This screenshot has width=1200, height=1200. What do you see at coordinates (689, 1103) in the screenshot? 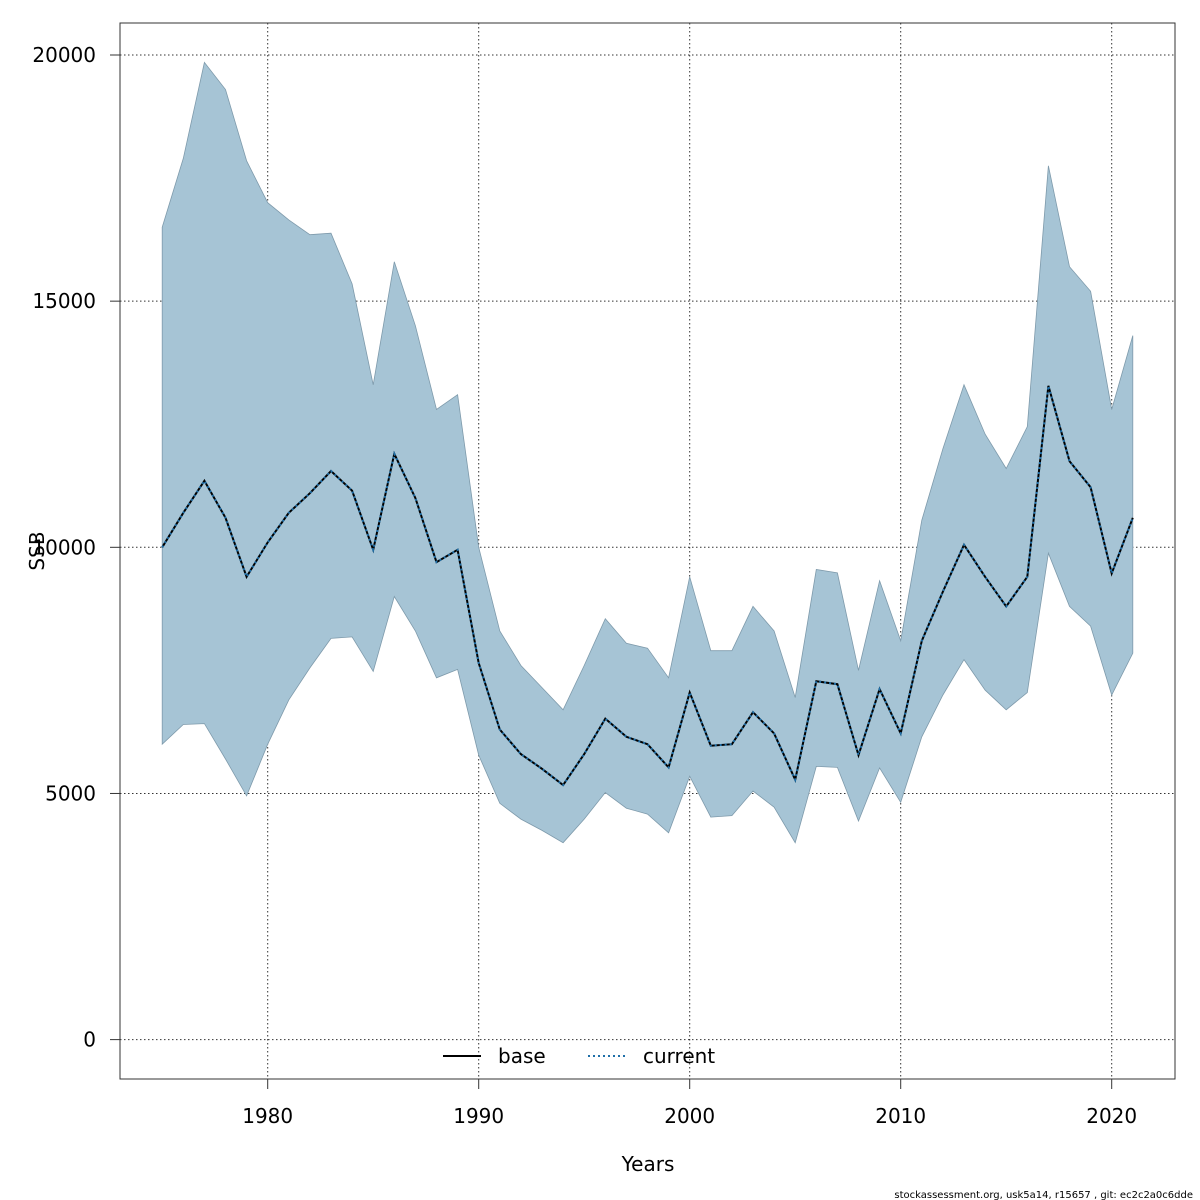
I see `x-axis: 1980 1990 2000 2010 2020` at bounding box center [689, 1103].